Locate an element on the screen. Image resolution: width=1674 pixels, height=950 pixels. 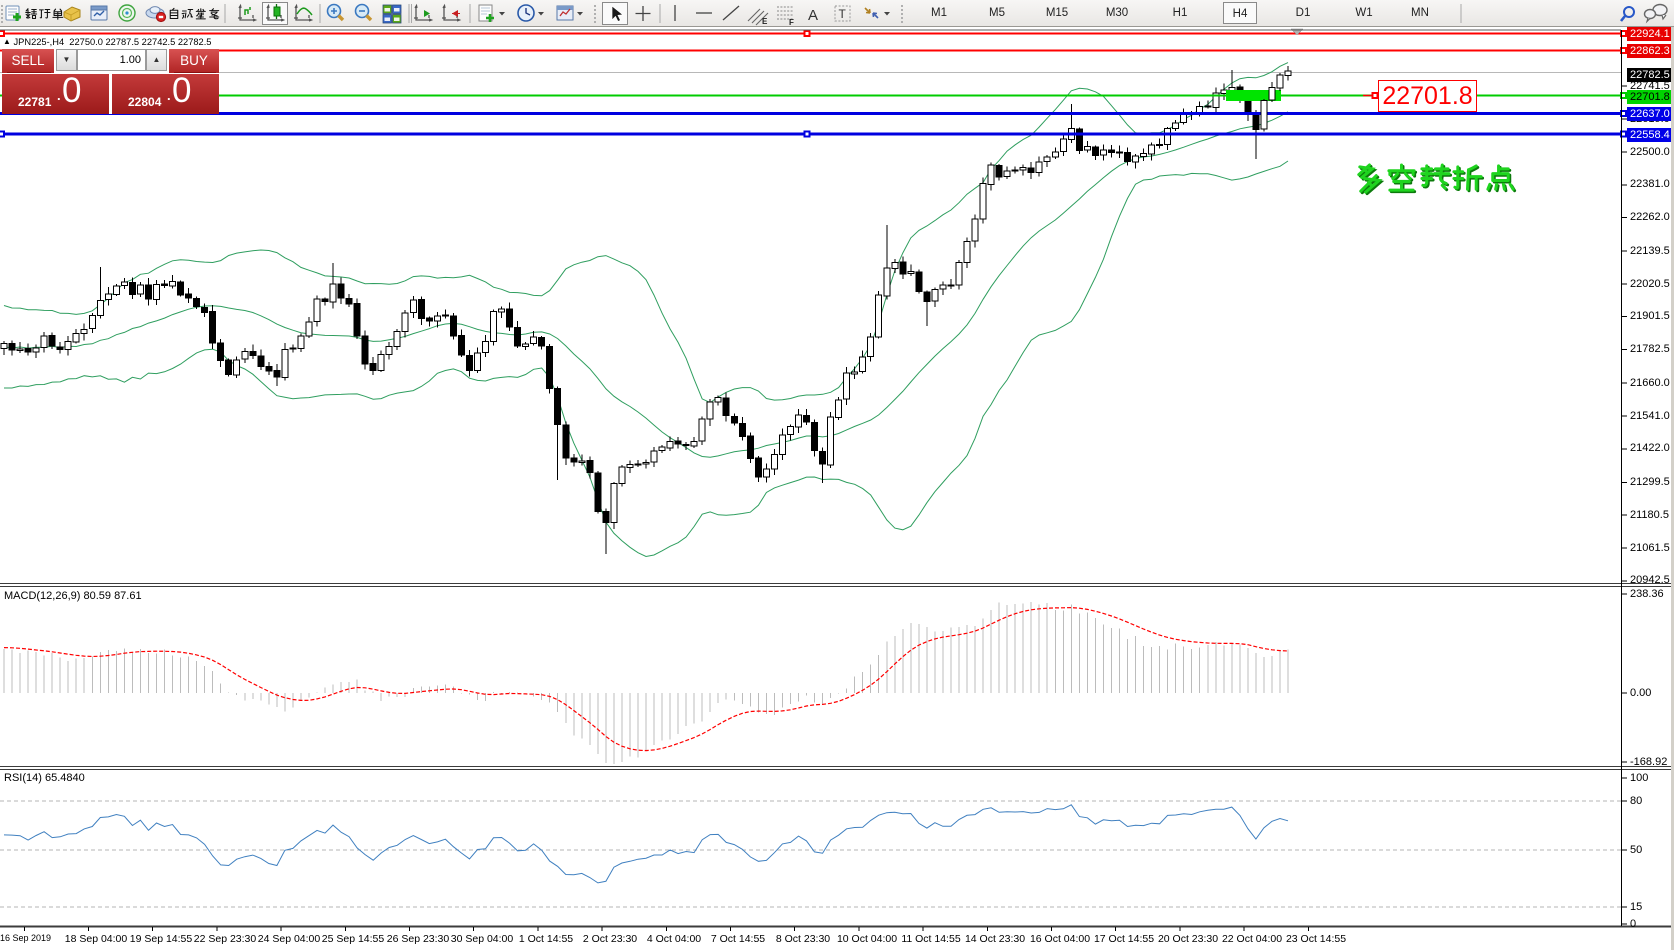
svg-text: E is located at coordinates (765, 21).